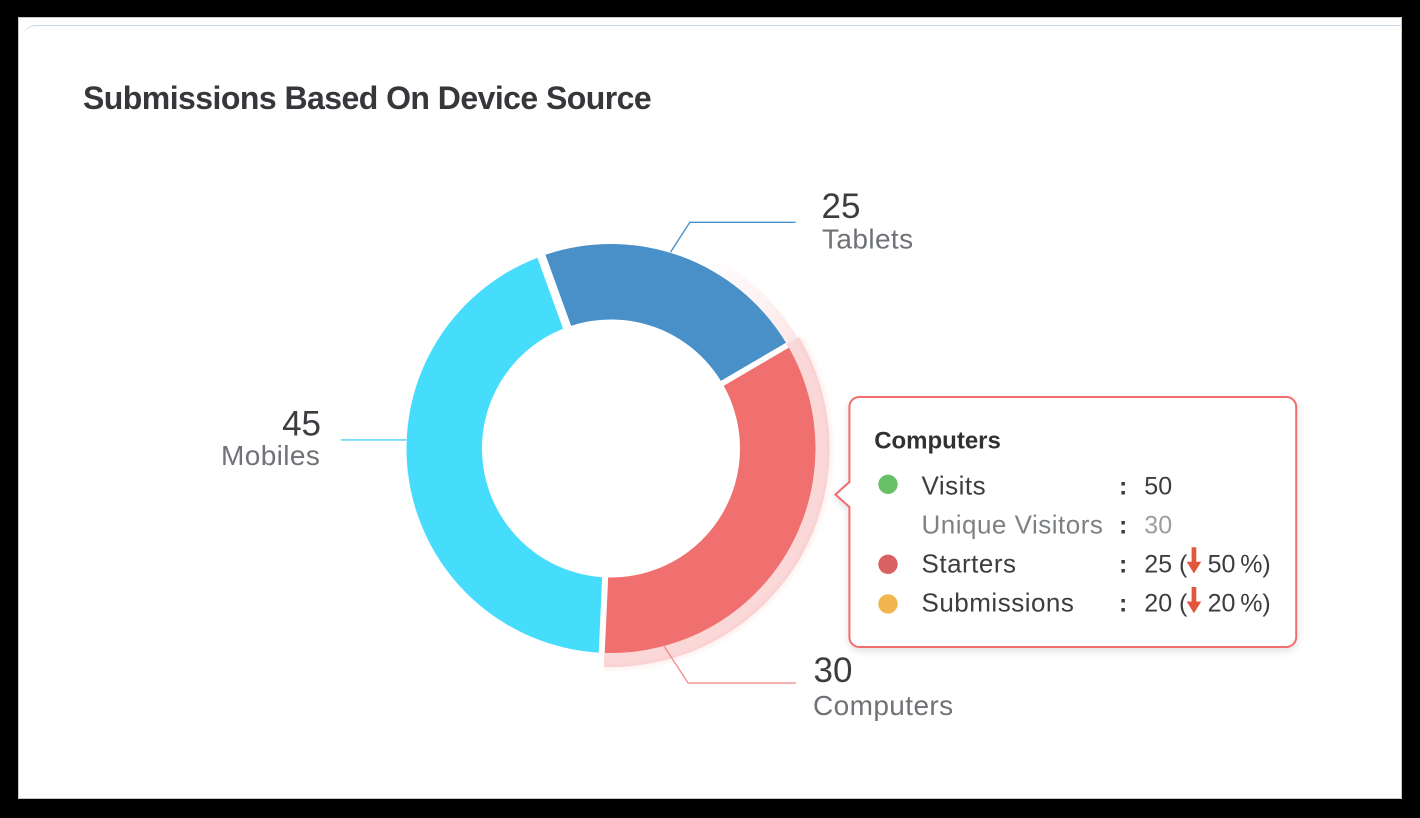 The height and width of the screenshot is (818, 1420). Describe the element at coordinates (1166, 604) in the screenshot. I see `svg-text: 20 (` at that location.